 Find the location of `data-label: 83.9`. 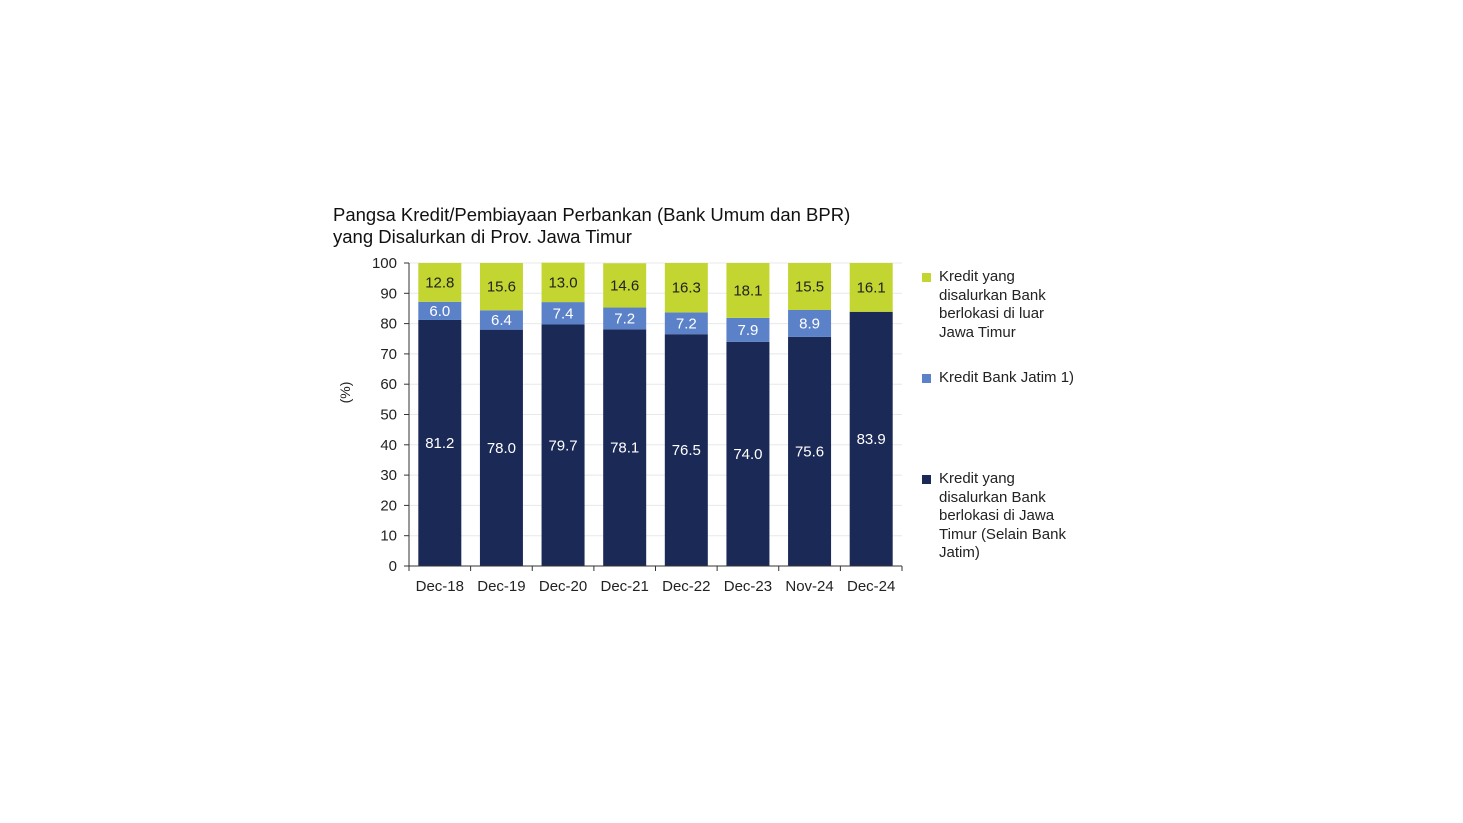

data-label: 83.9 is located at coordinates (871, 439).